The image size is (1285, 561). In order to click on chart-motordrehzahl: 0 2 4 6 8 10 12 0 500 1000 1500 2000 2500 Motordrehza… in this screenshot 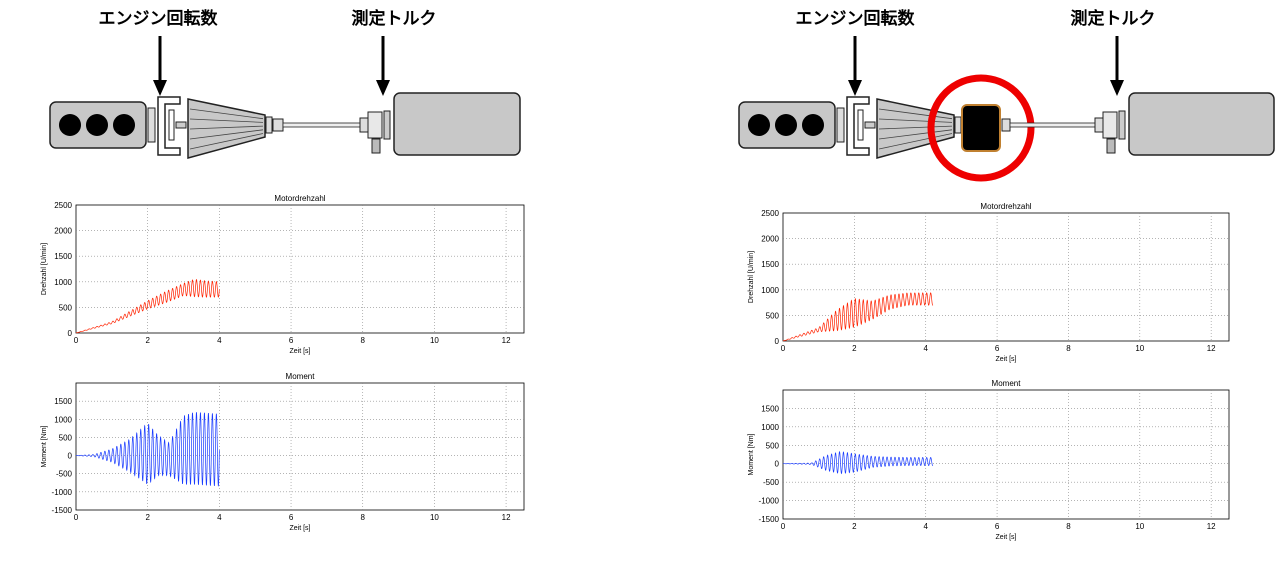, I will do `click(989, 282)`.